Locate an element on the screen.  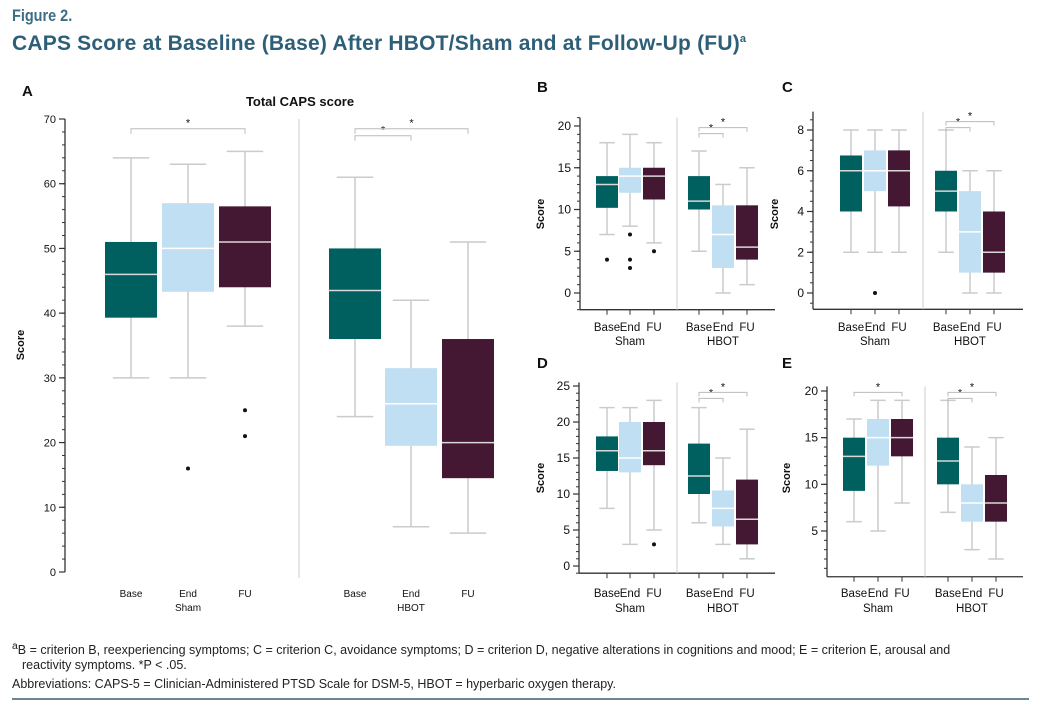
y-tick-label: 25 is located at coordinates (564, 386).